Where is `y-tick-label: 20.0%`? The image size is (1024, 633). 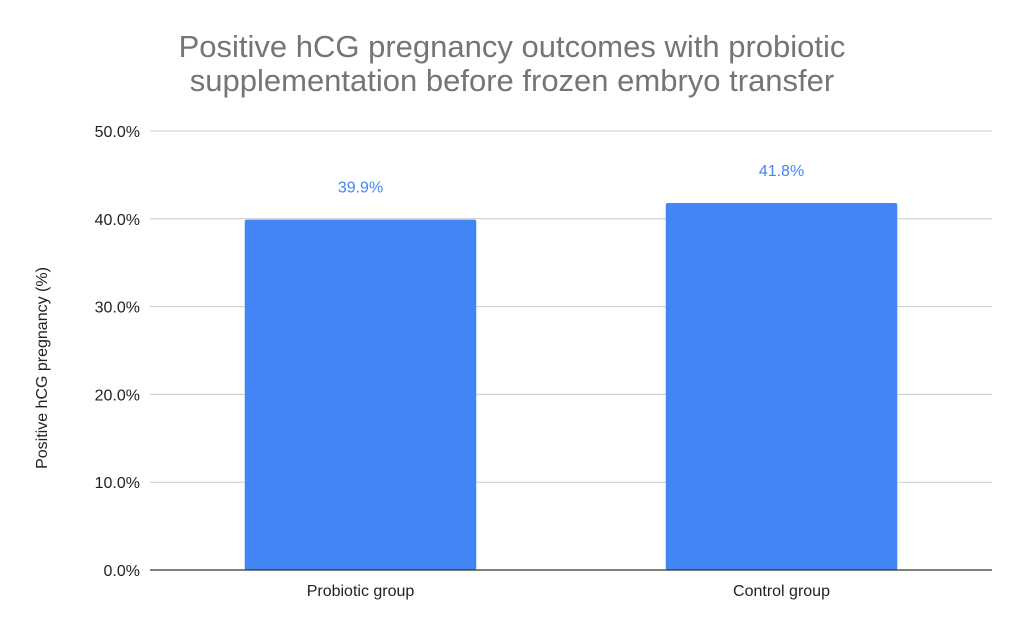
y-tick-label: 20.0% is located at coordinates (117, 395).